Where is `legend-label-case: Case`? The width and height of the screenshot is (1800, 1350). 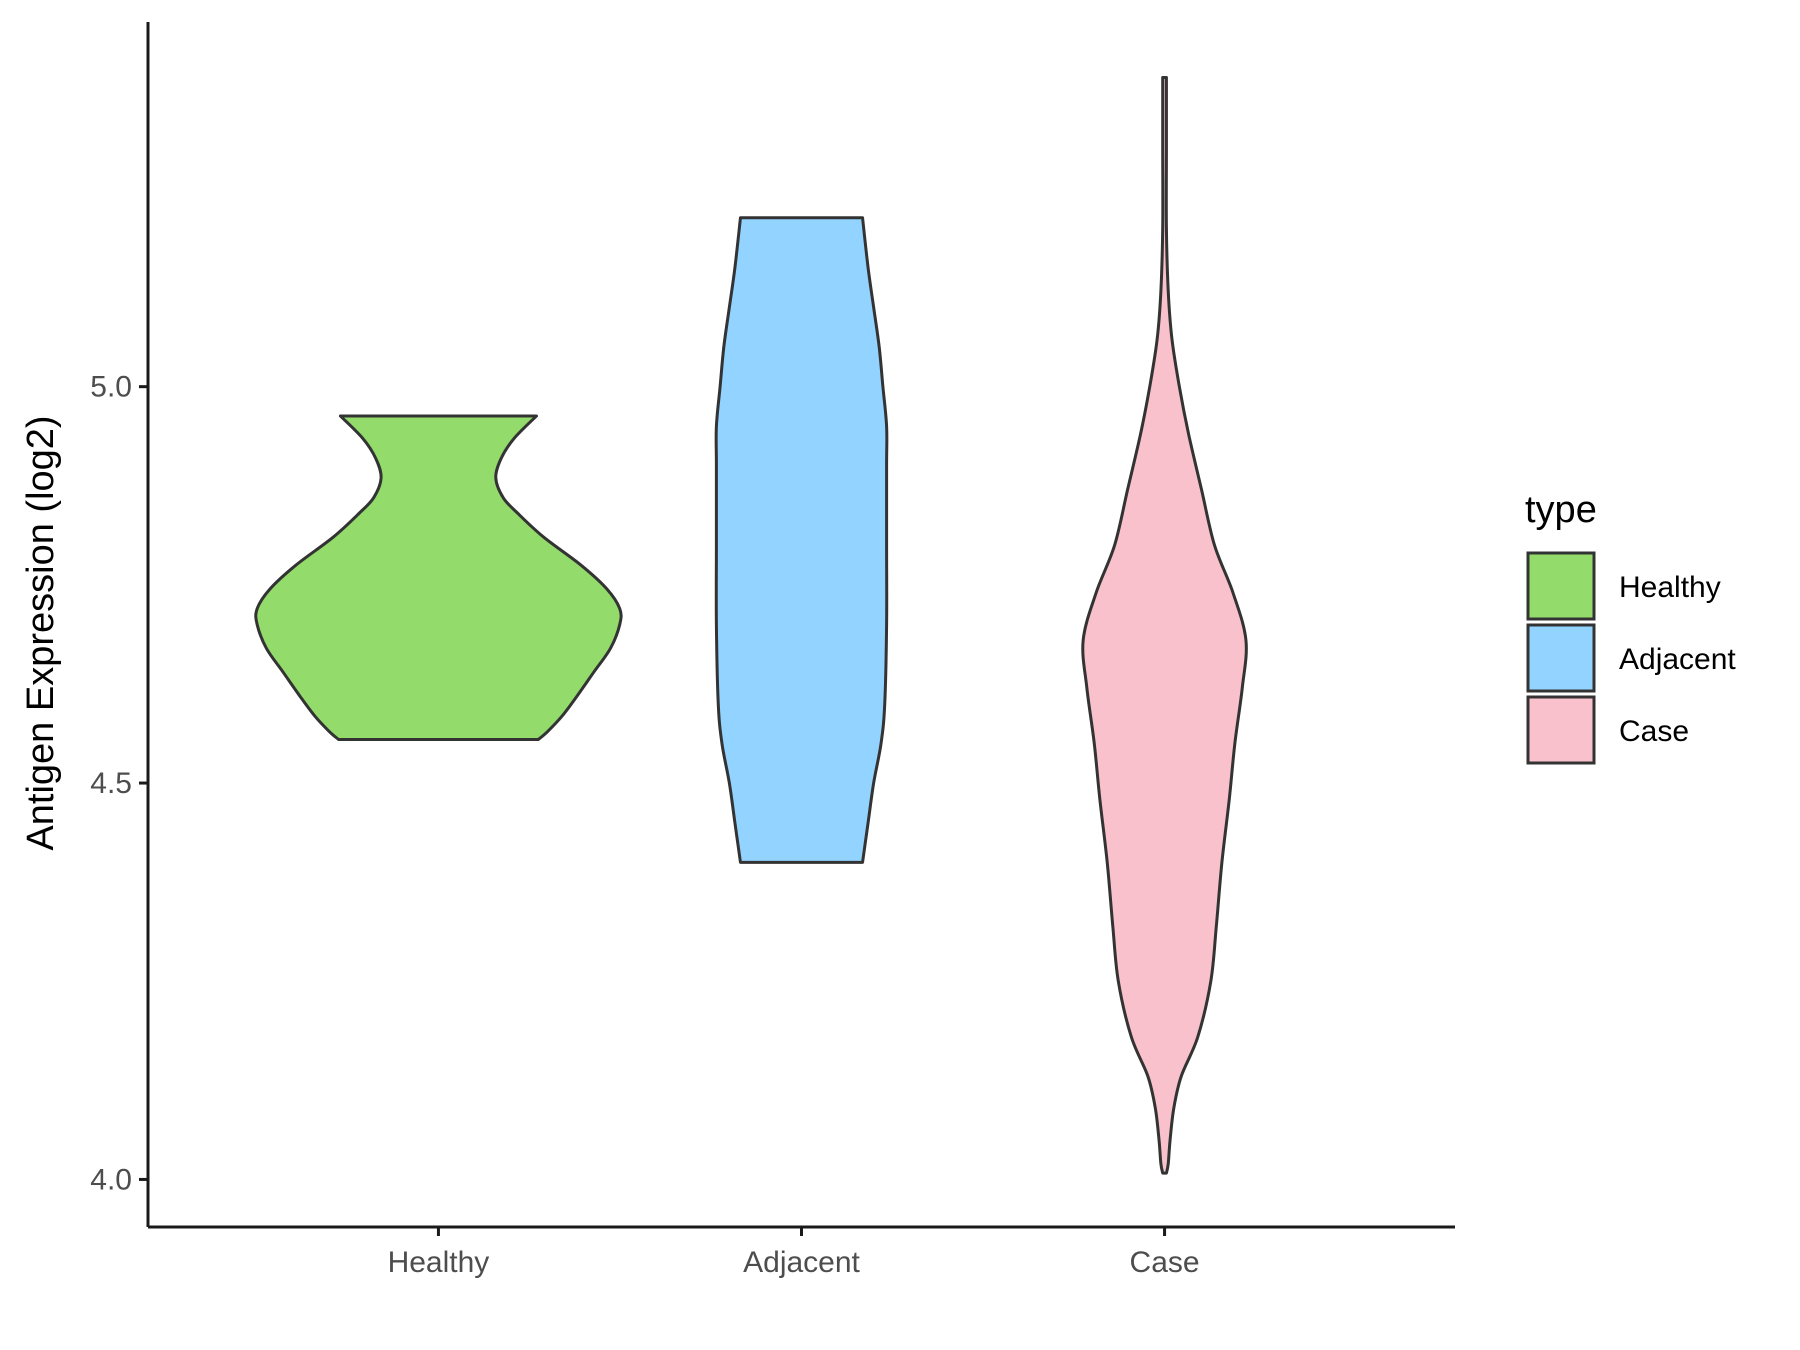
legend-label-case: Case is located at coordinates (1654, 731).